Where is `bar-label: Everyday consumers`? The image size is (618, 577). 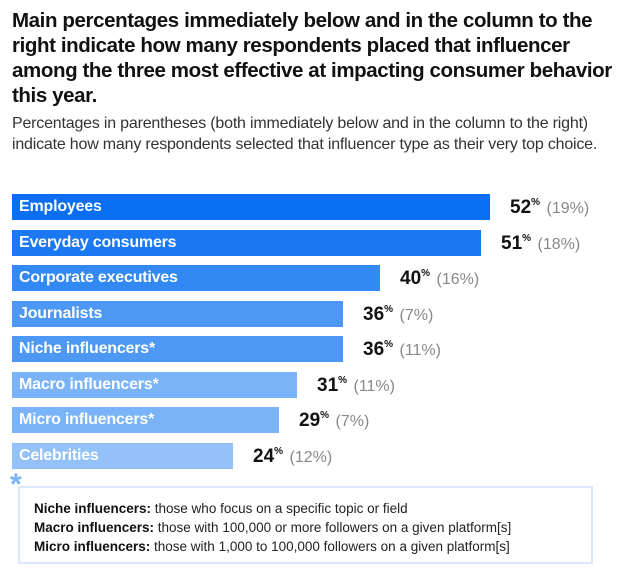
bar-label: Everyday consumers is located at coordinates (98, 242).